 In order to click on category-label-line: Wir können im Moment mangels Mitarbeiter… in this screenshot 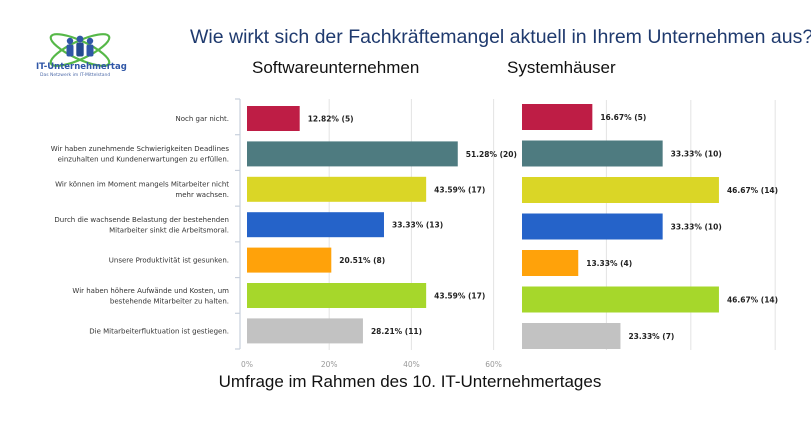, I will do `click(142, 185)`.